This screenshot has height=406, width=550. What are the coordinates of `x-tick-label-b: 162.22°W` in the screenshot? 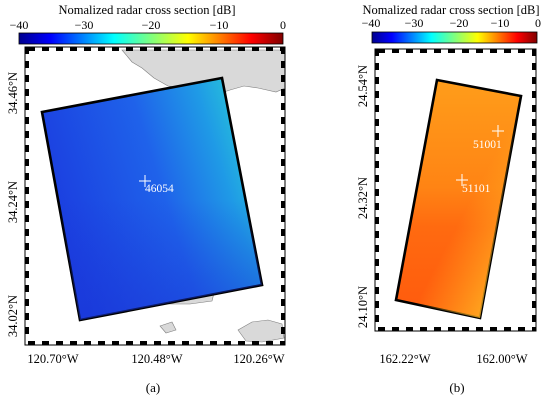 It's located at (404, 359).